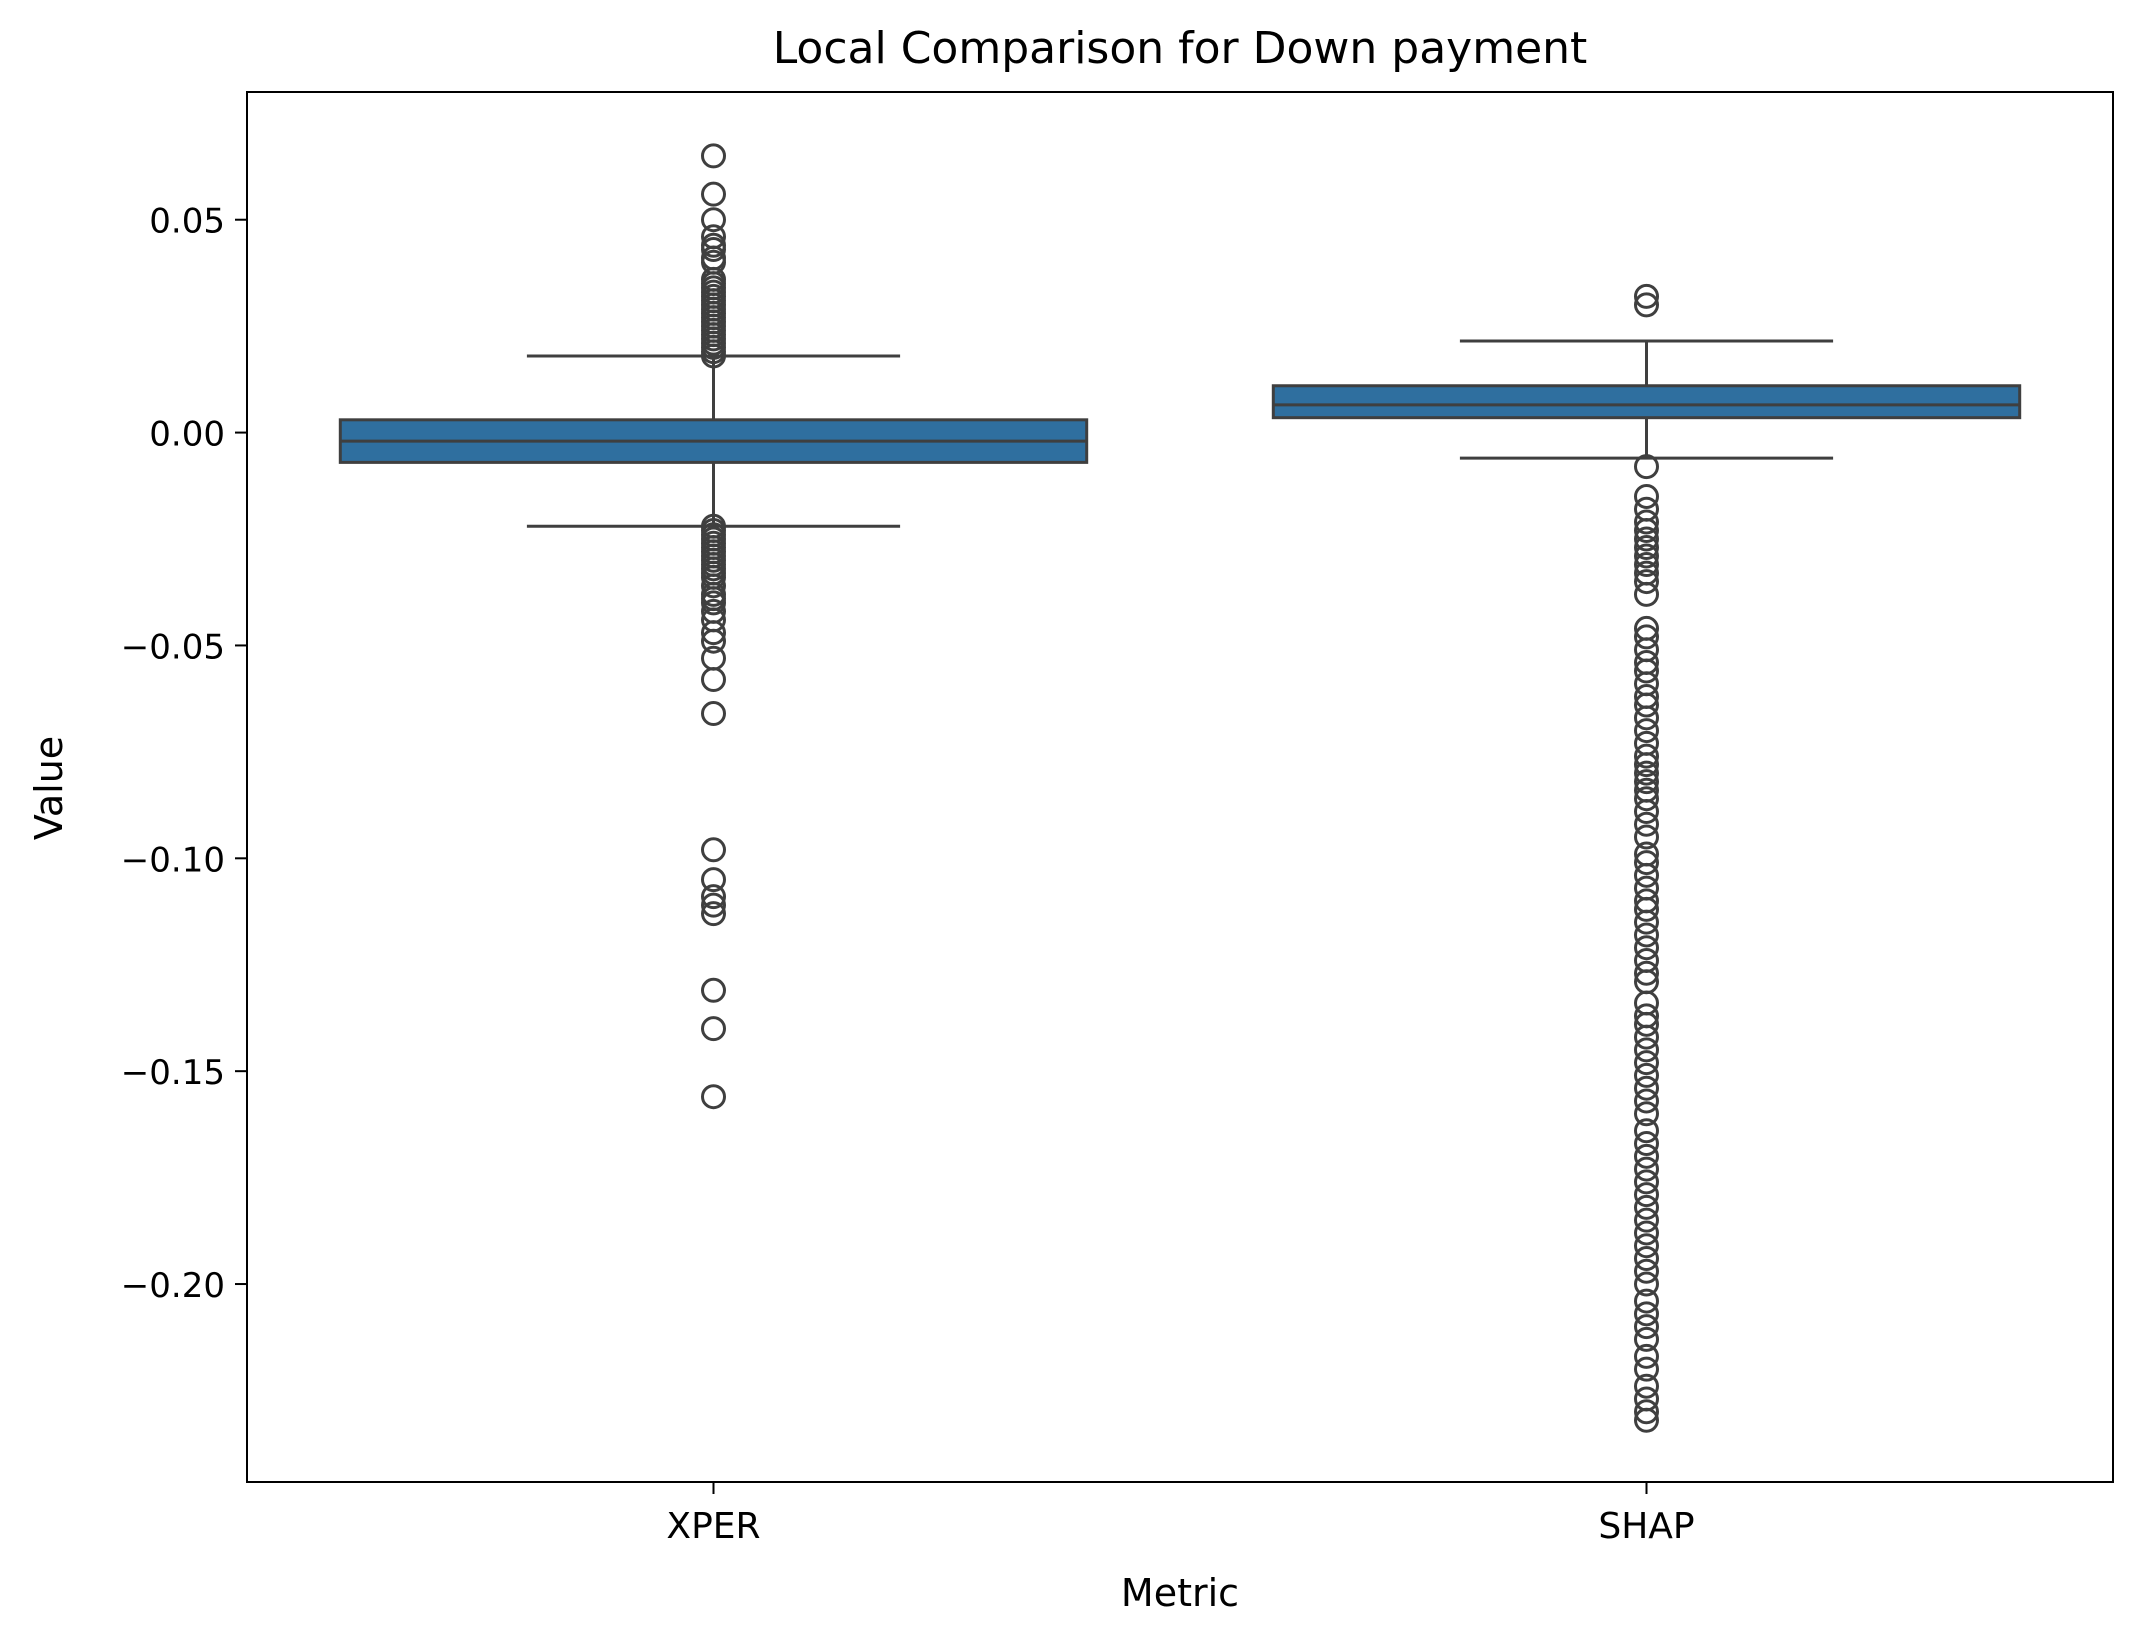 The width and height of the screenshot is (2135, 1638). I want to click on x-tick-label: SHAP, so click(1646, 1526).